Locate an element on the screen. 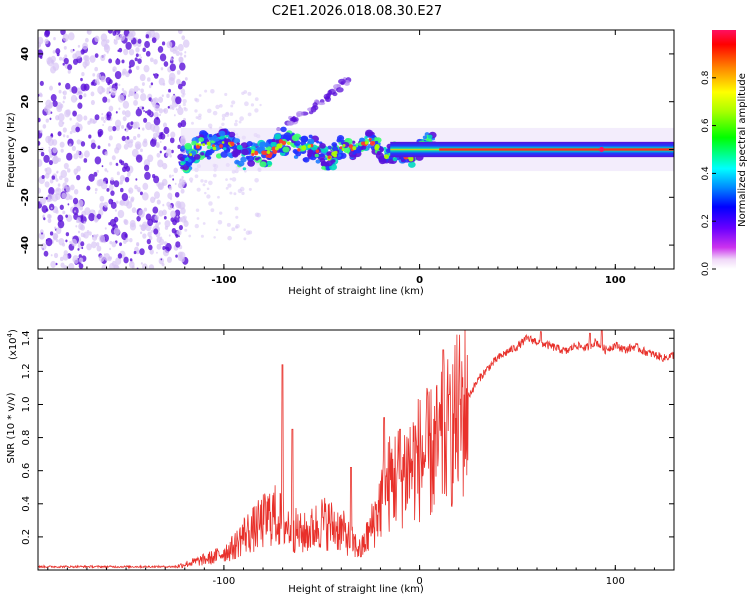 This screenshot has height=600, width=750. spectrogram-x-tick-label: 100 is located at coordinates (615, 280).